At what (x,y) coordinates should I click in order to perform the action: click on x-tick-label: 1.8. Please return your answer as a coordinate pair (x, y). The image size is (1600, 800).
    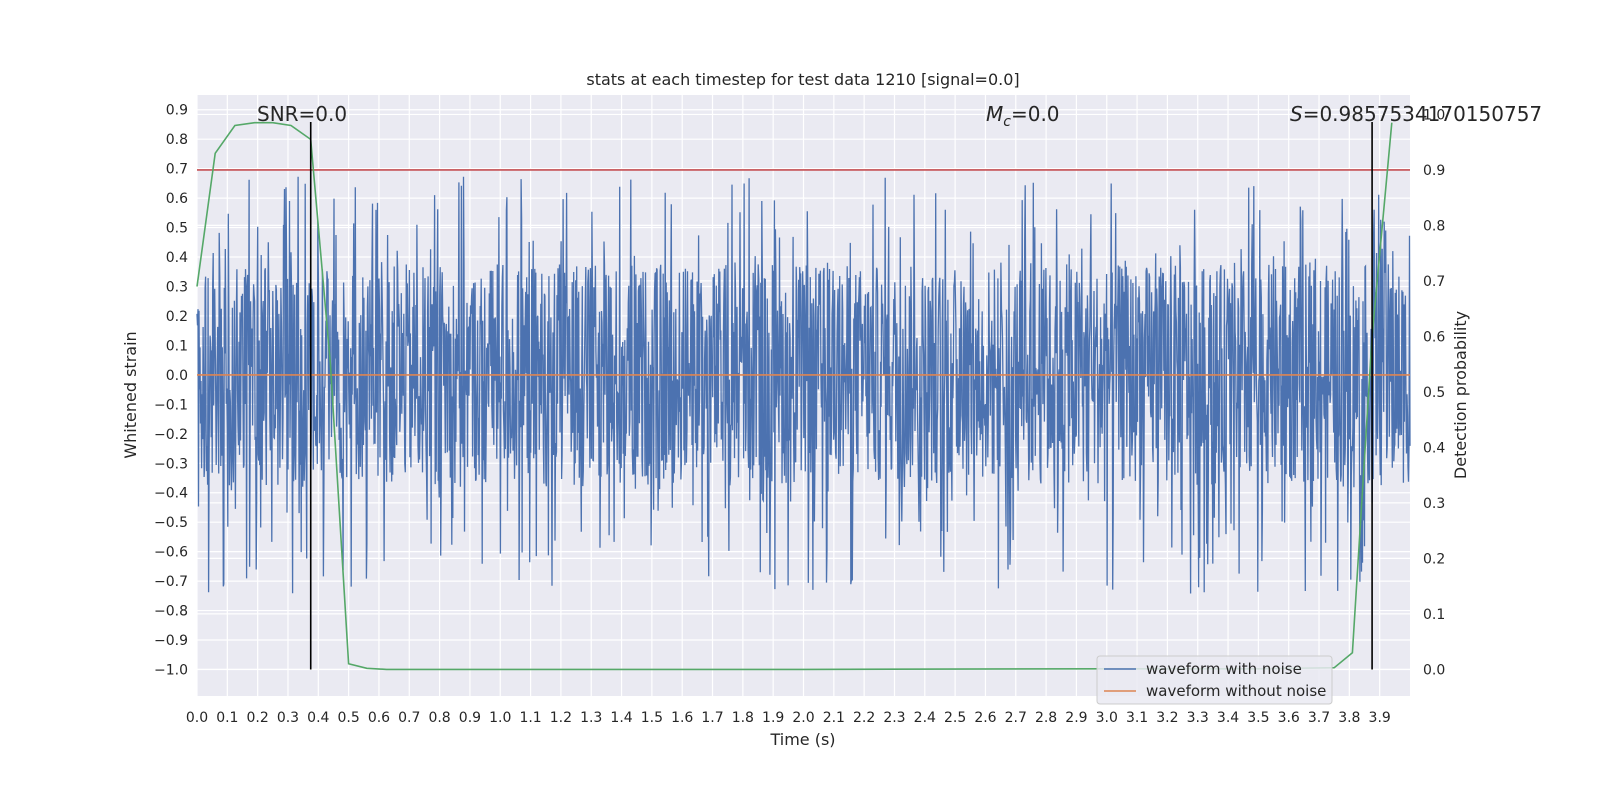
    Looking at the image, I should click on (743, 718).